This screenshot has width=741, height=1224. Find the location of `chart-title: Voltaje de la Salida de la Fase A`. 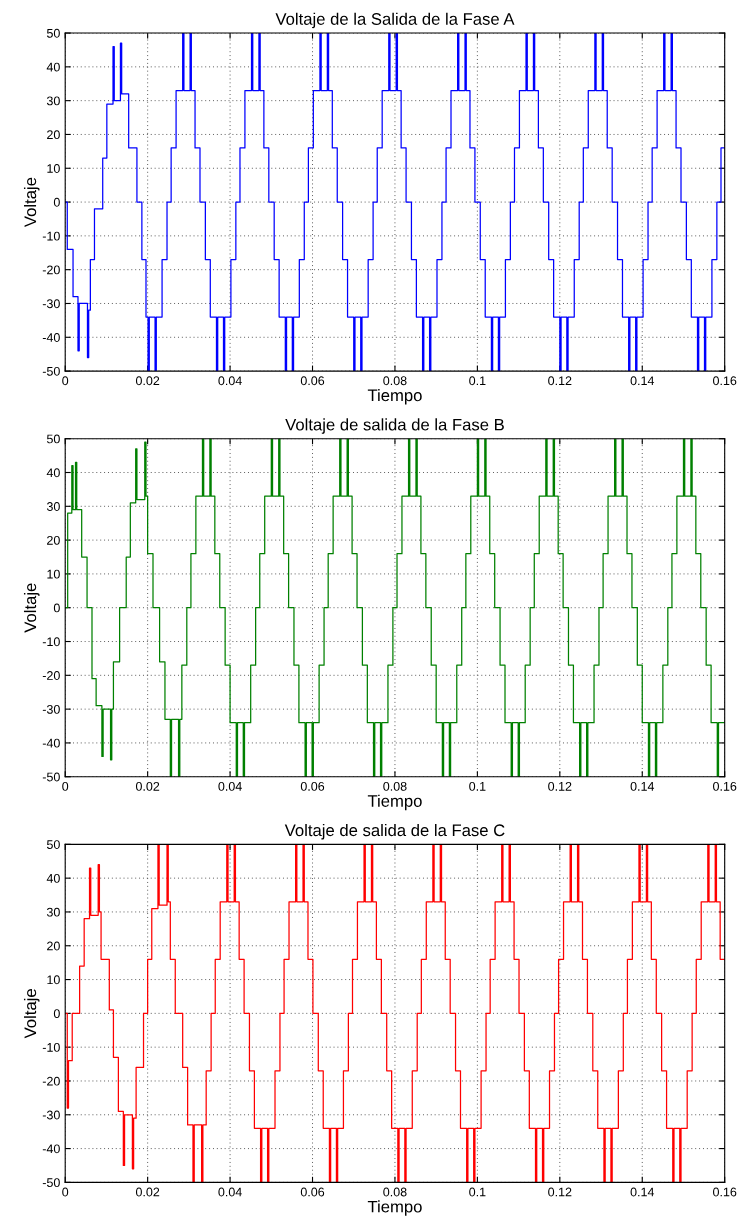

chart-title: Voltaje de la Salida de la Fase A is located at coordinates (395, 20).